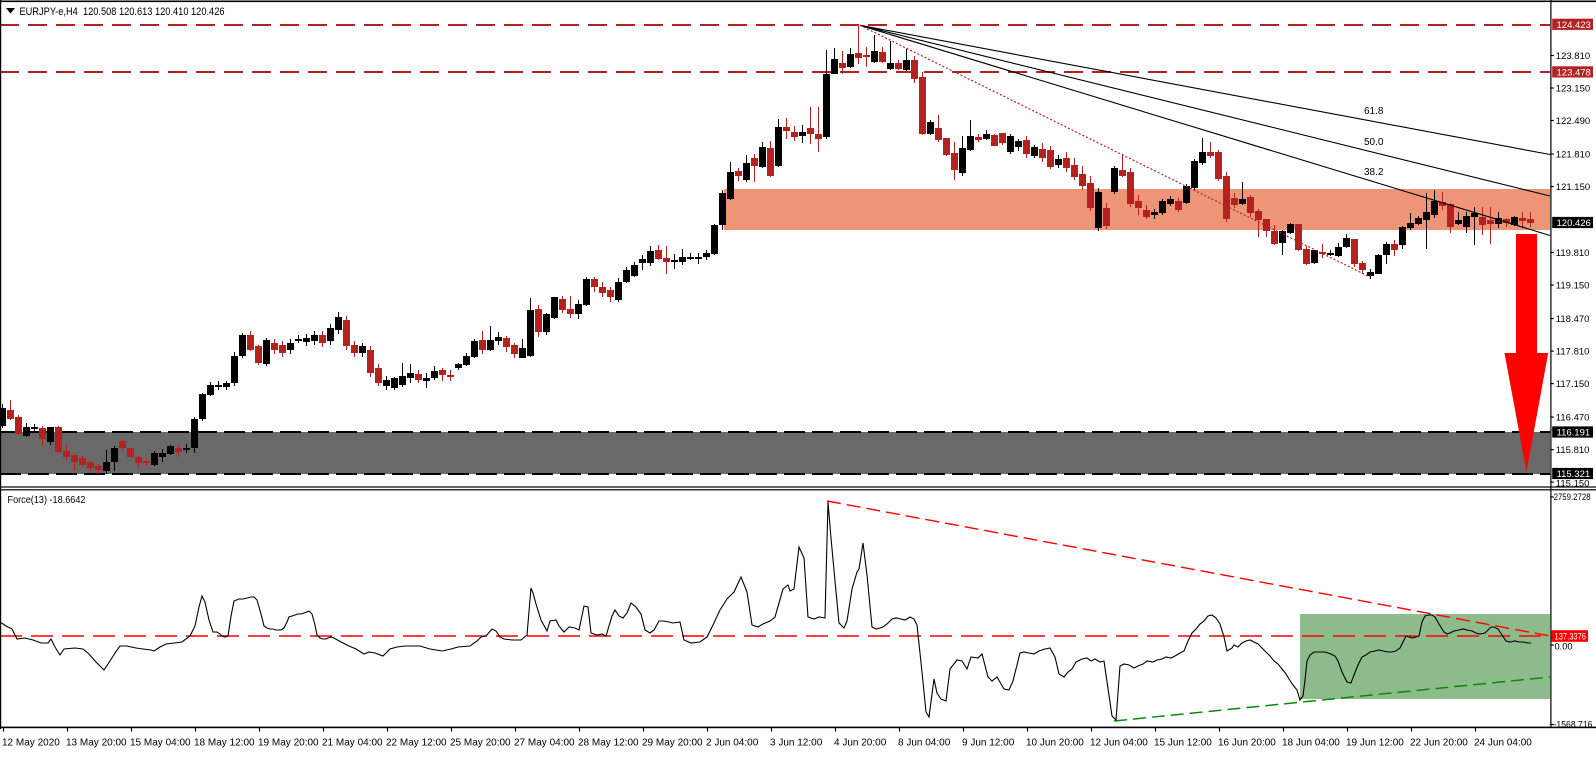  What do you see at coordinates (1573, 450) in the screenshot?
I see `svg-text: 115.810` at bounding box center [1573, 450].